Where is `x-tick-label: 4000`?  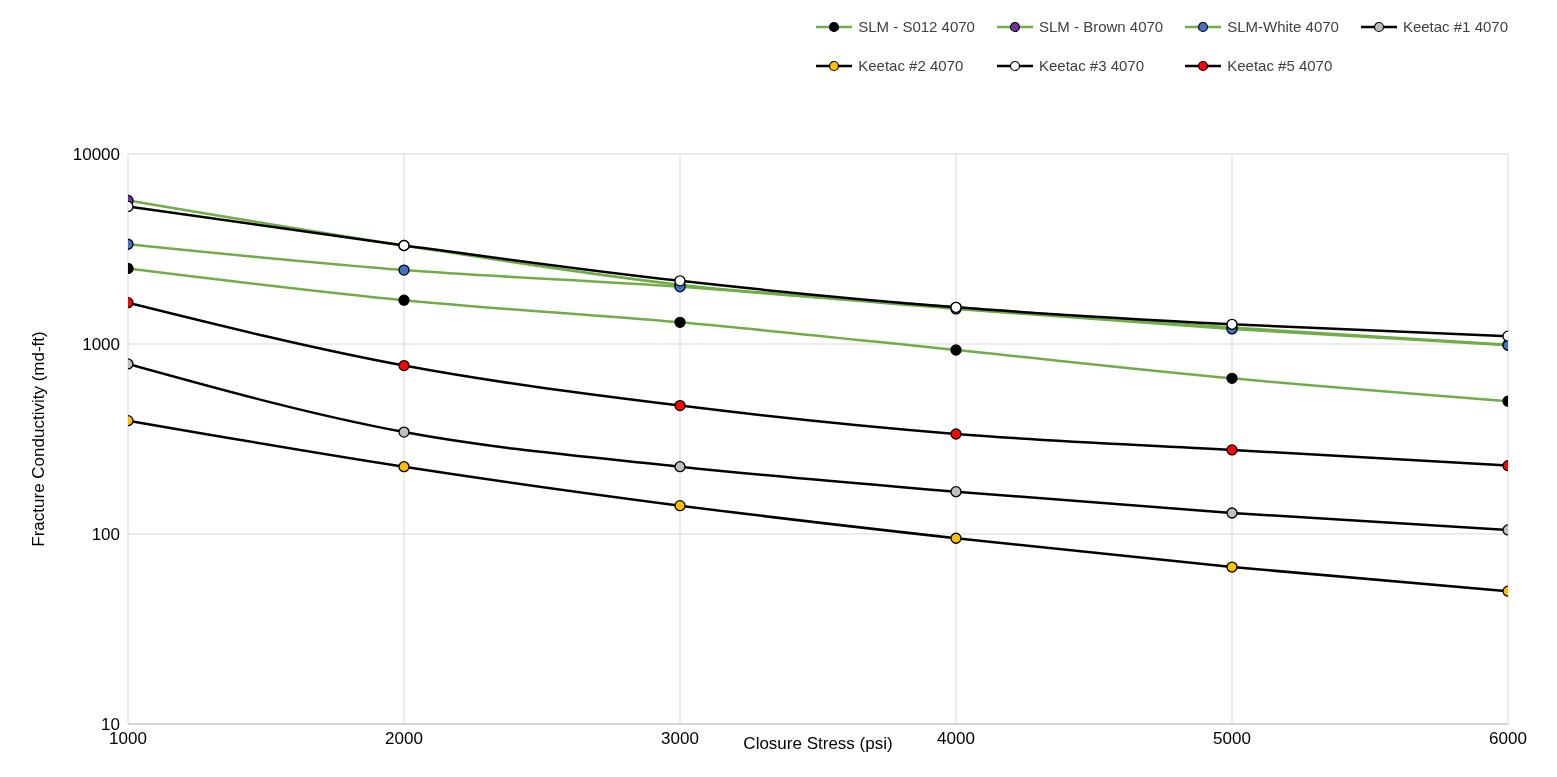
x-tick-label: 4000 is located at coordinates (956, 739).